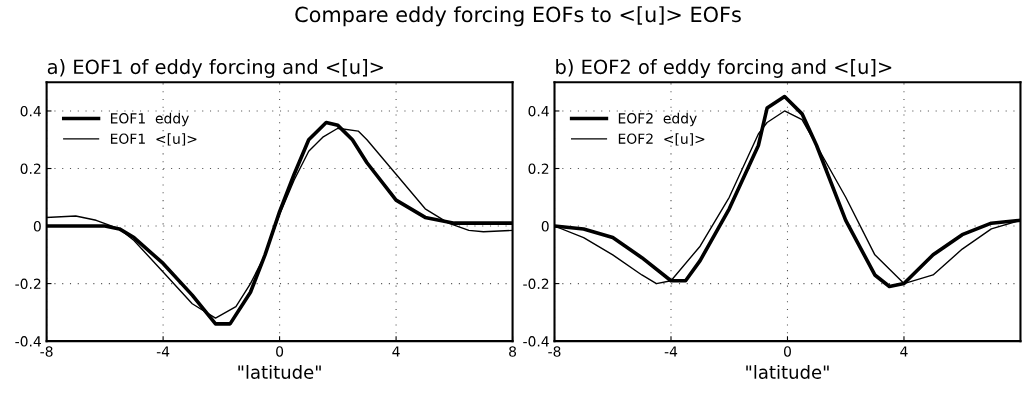 The image size is (1036, 411). I want to click on text: Compare eddy forcing EOFs to <[u]> EOFs, so click(518, 16).